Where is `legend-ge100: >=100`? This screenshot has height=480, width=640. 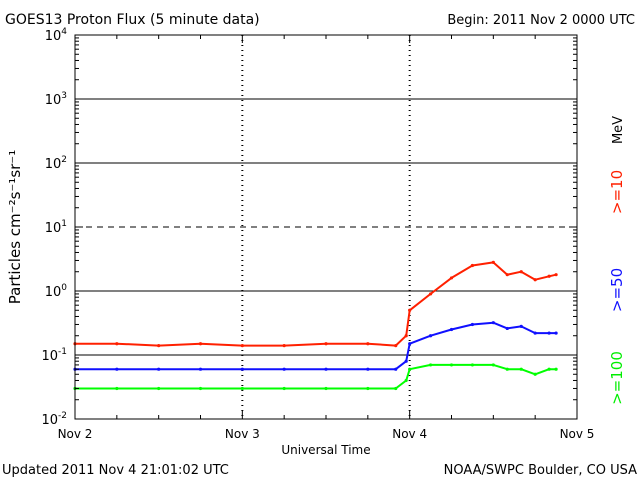
legend-ge100: >=100 is located at coordinates (617, 378).